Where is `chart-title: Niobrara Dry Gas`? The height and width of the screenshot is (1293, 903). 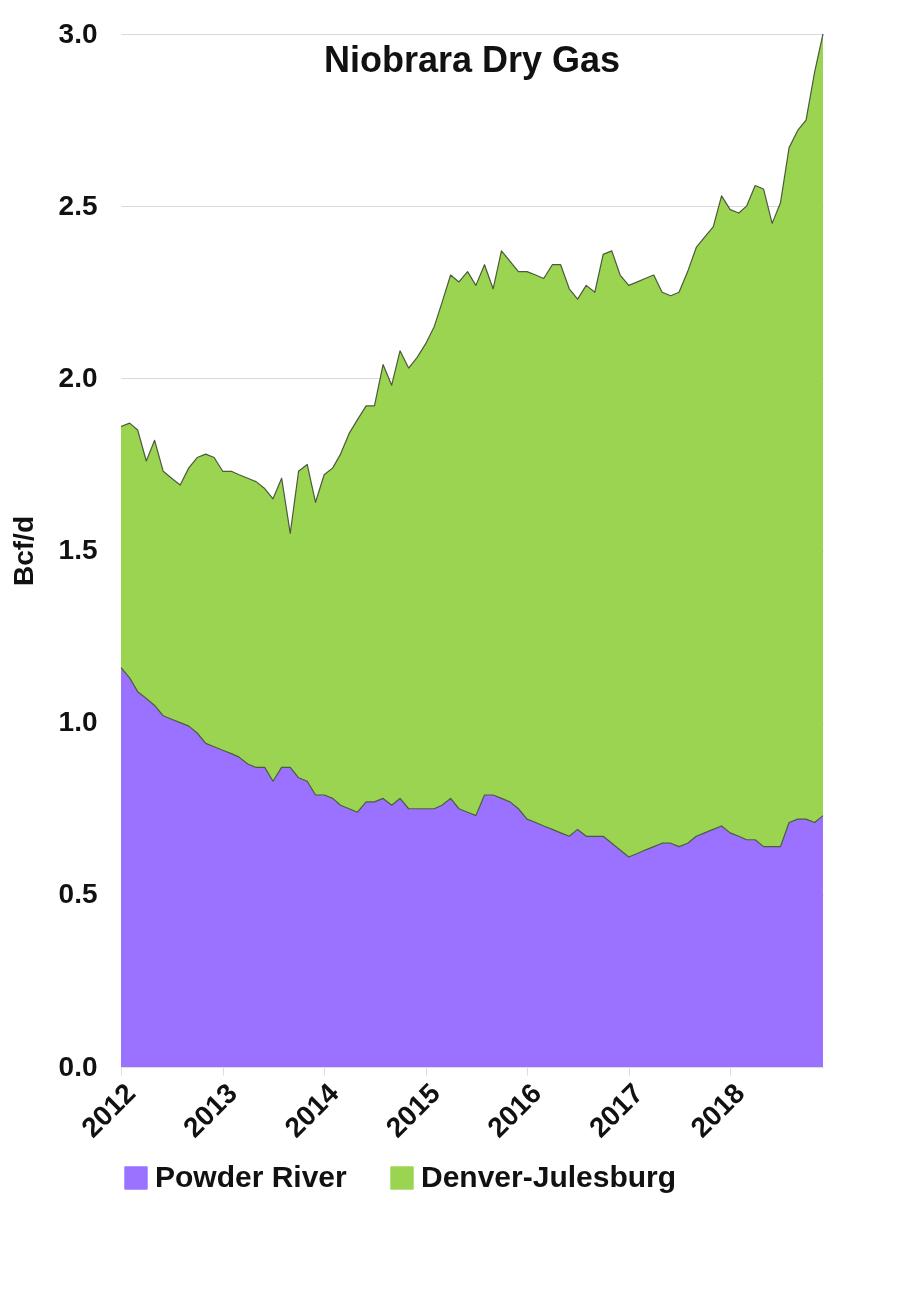
chart-title: Niobrara Dry Gas is located at coordinates (472, 59).